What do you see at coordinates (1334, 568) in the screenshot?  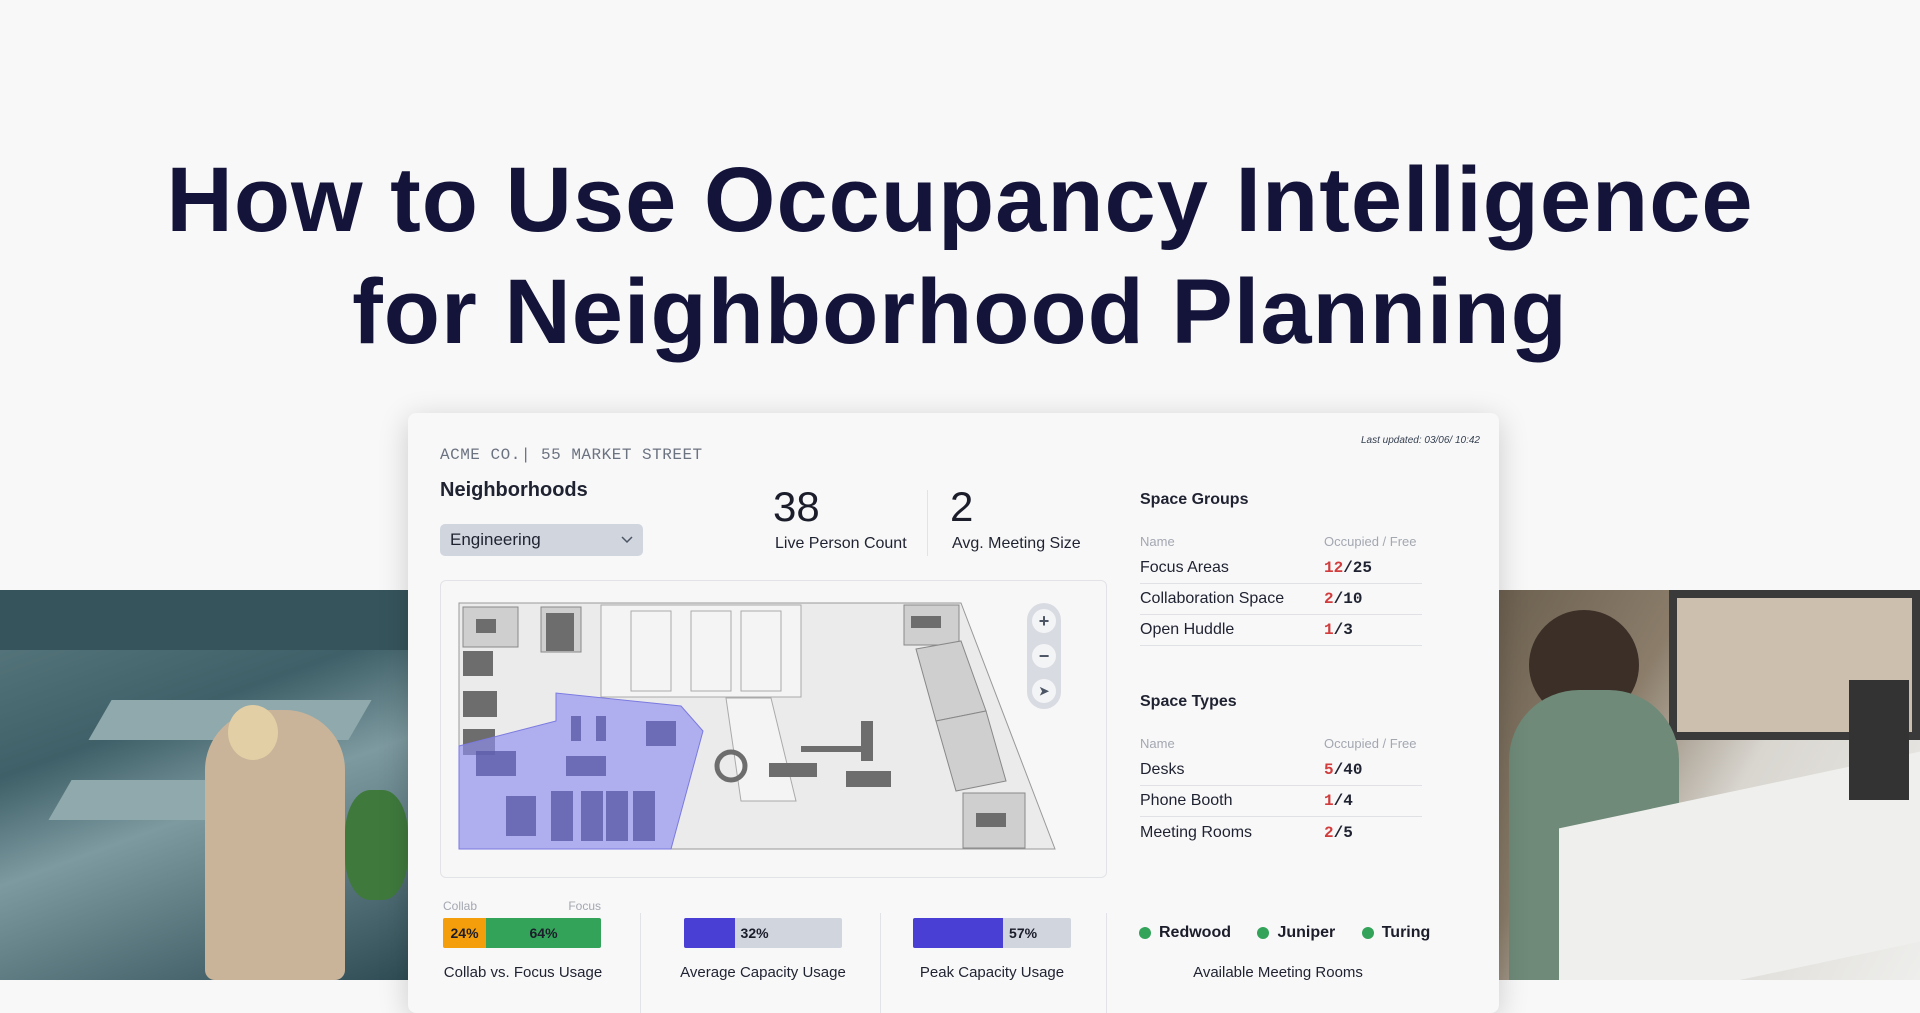 I see `occupied: 12` at bounding box center [1334, 568].